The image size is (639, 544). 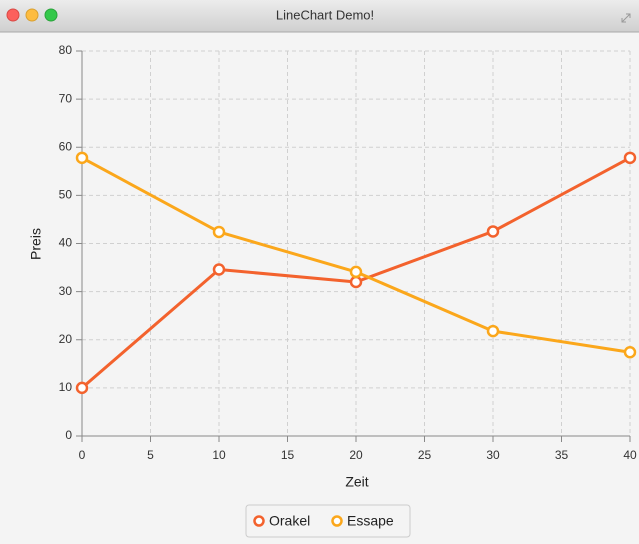 I want to click on zoom-button, so click(x=51, y=15).